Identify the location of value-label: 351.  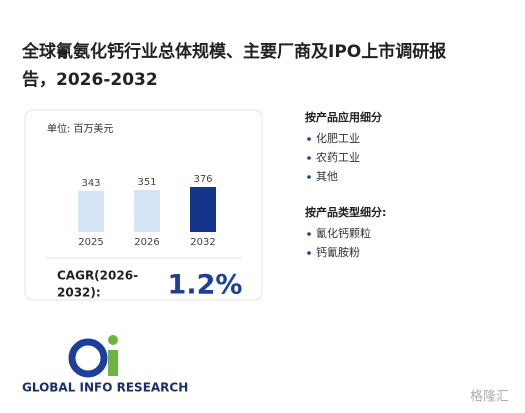
(146, 182).